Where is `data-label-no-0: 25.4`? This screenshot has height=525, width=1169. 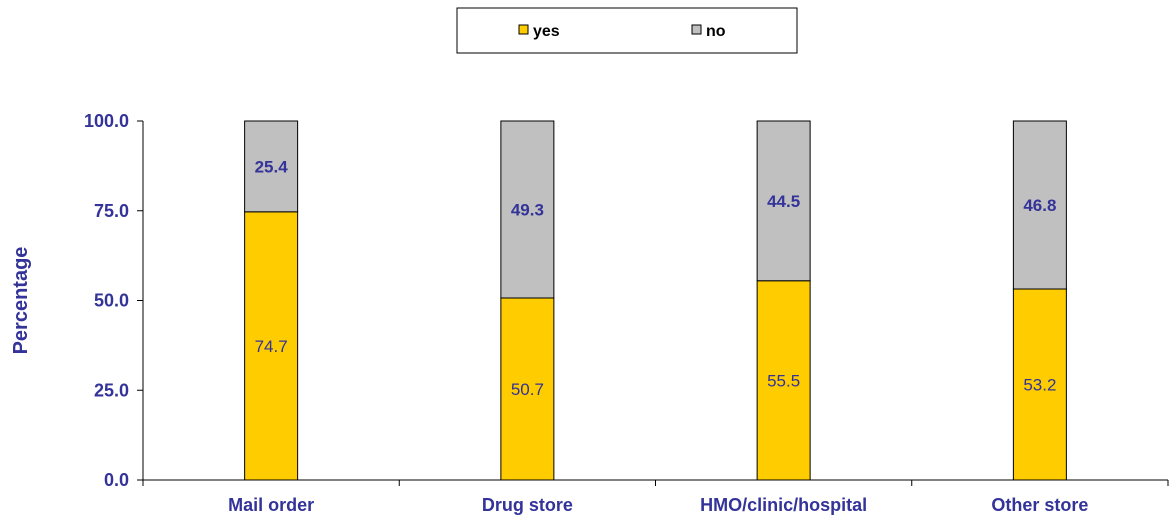 data-label-no-0: 25.4 is located at coordinates (272, 166).